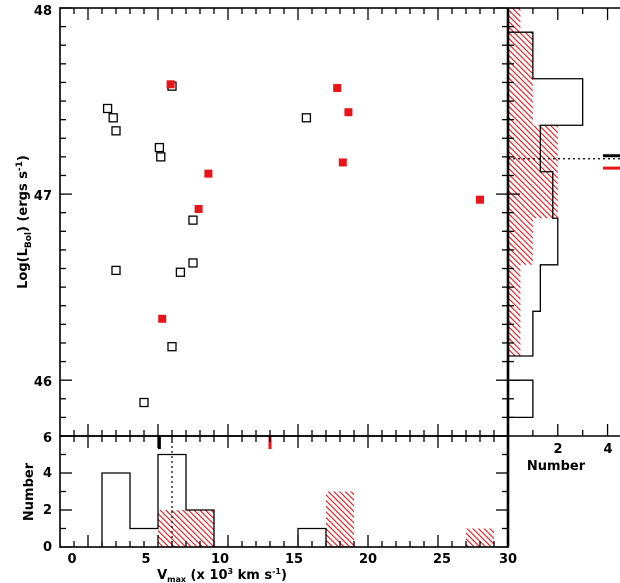 The height and width of the screenshot is (583, 620). What do you see at coordinates (252, 575) in the screenshot?
I see `x-label-end: km s` at bounding box center [252, 575].